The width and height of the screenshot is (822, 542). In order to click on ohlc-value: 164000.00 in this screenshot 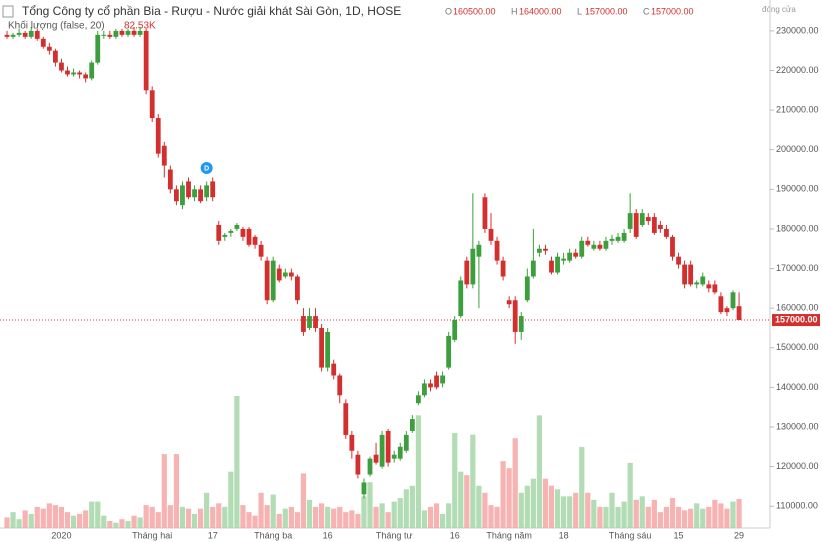, I will do `click(540, 11)`.